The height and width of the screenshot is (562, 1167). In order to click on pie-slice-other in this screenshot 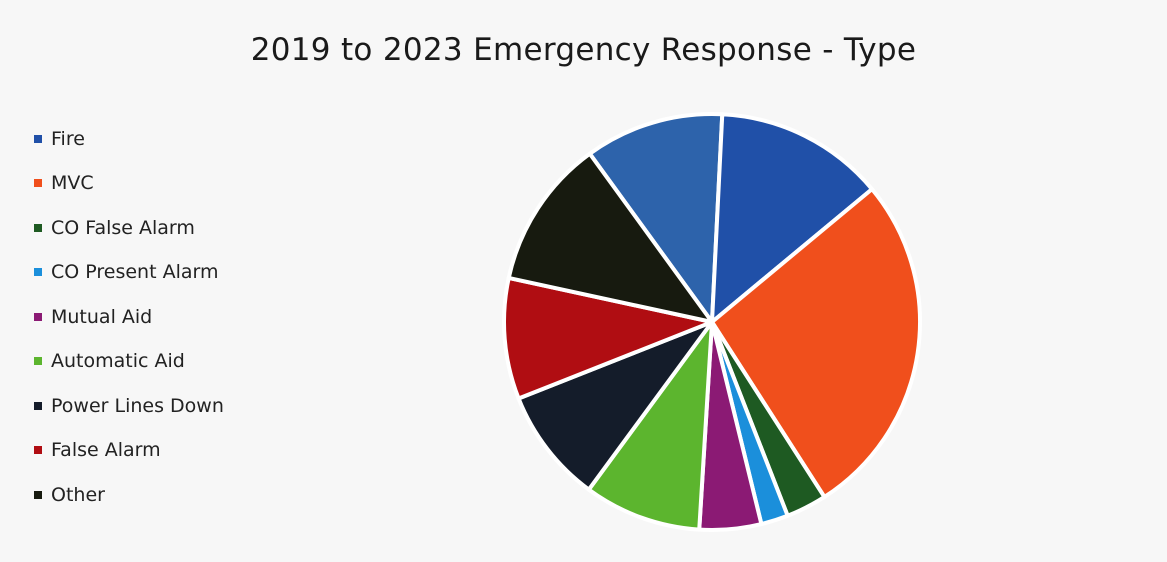, I will do `click(610, 237)`.